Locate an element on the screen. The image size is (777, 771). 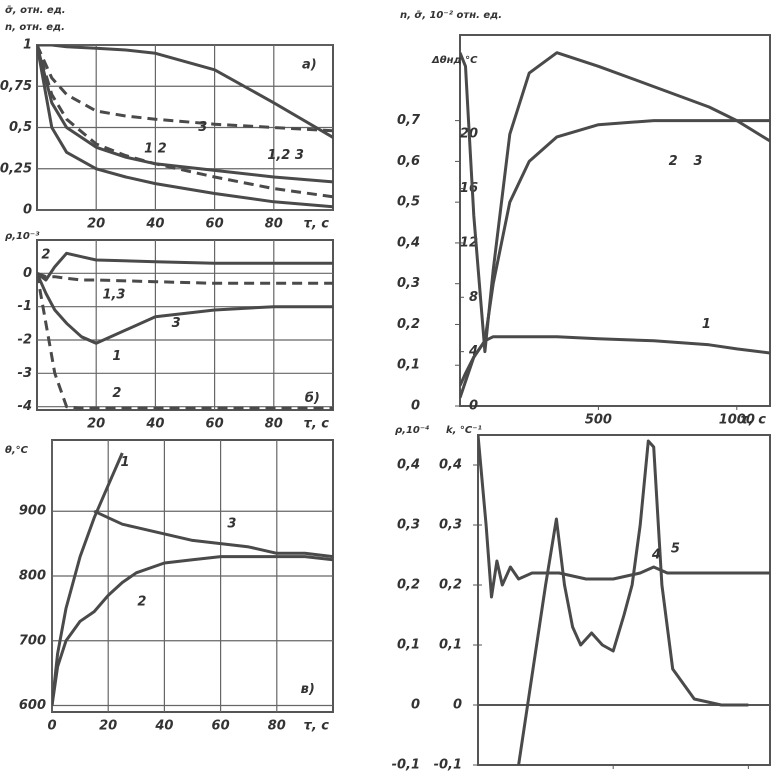
y-tick-label: 700 is located at coordinates (32, 640).